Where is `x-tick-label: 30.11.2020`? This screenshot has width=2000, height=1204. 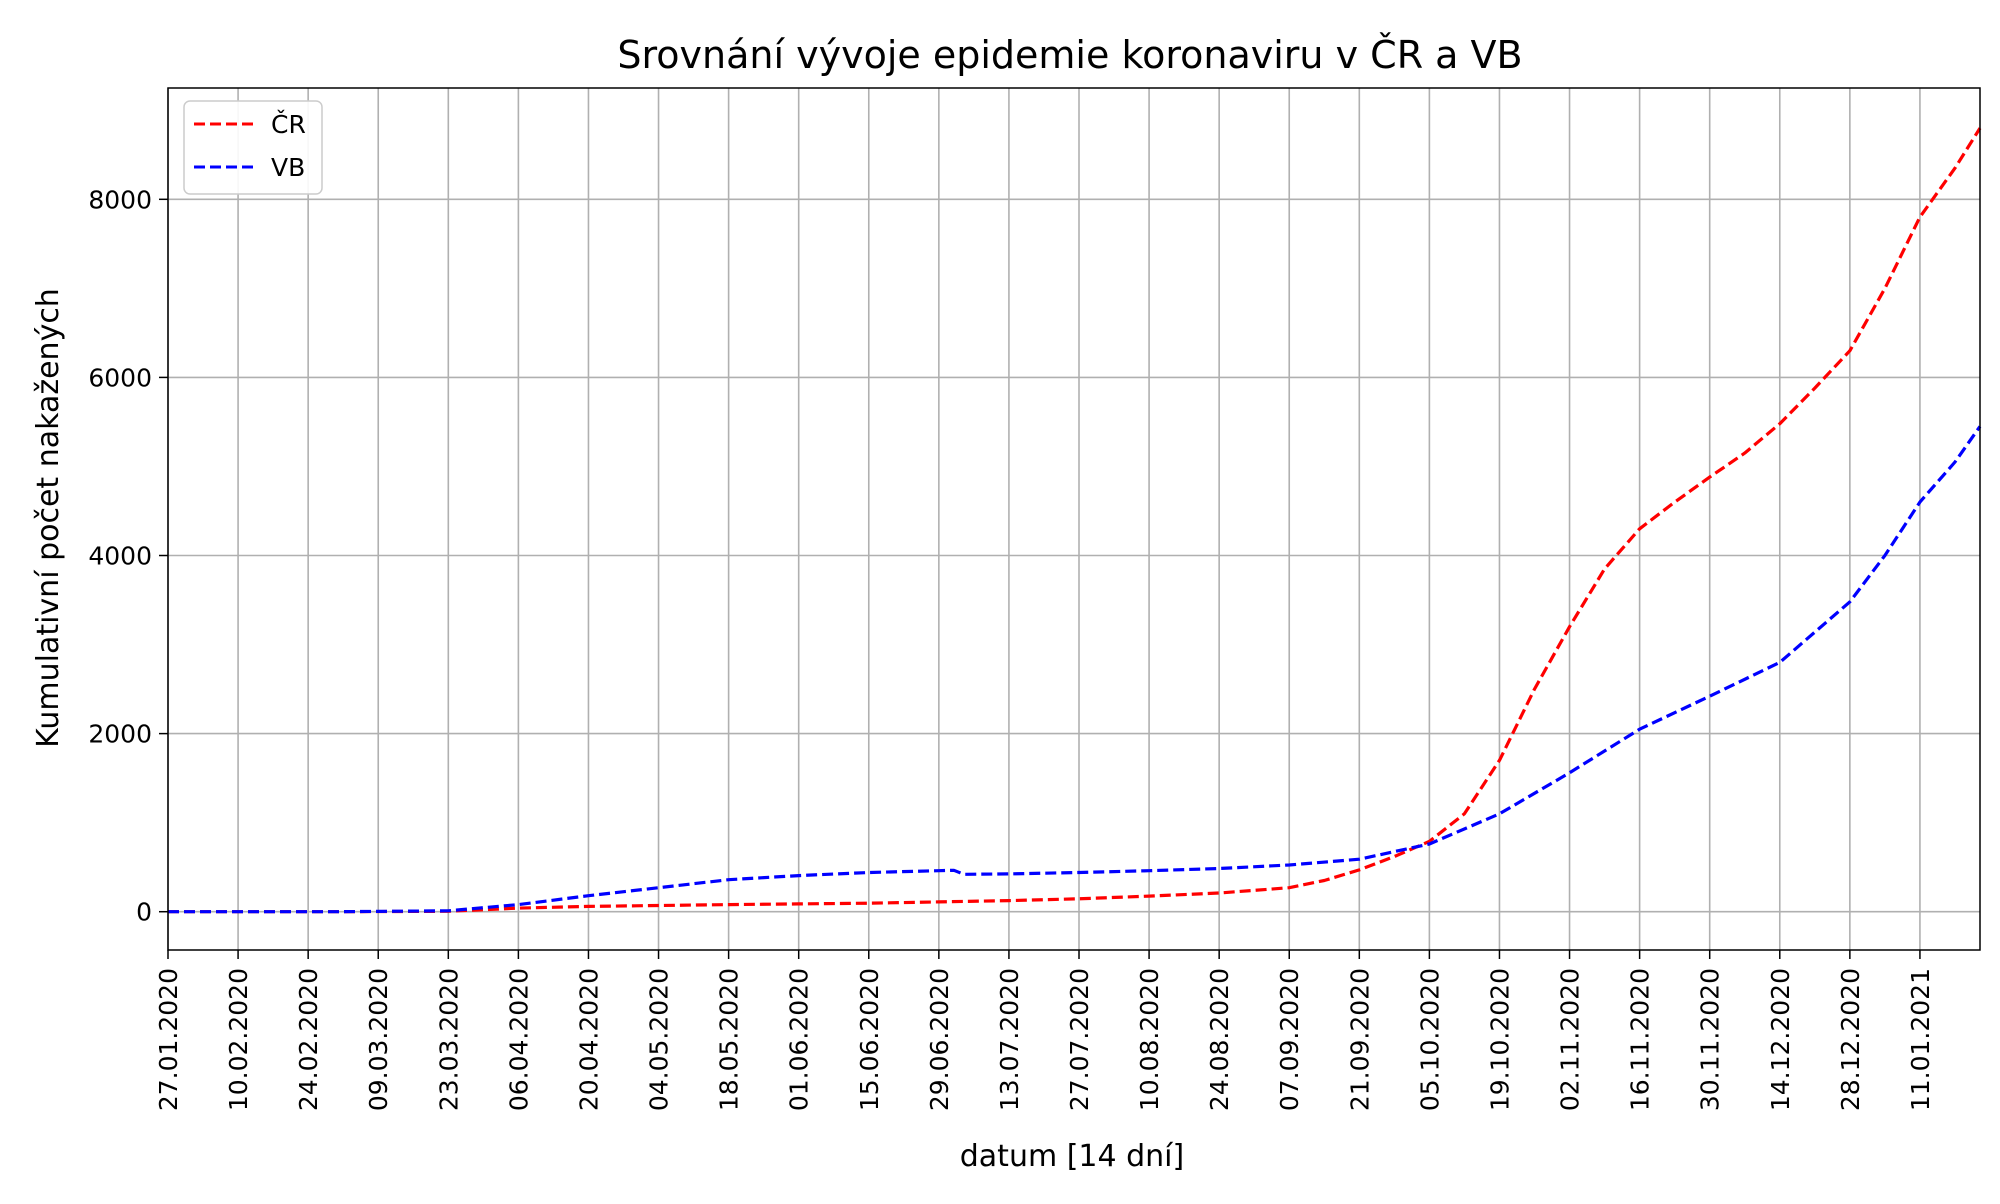 x-tick-label: 30.11.2020 is located at coordinates (1710, 1039).